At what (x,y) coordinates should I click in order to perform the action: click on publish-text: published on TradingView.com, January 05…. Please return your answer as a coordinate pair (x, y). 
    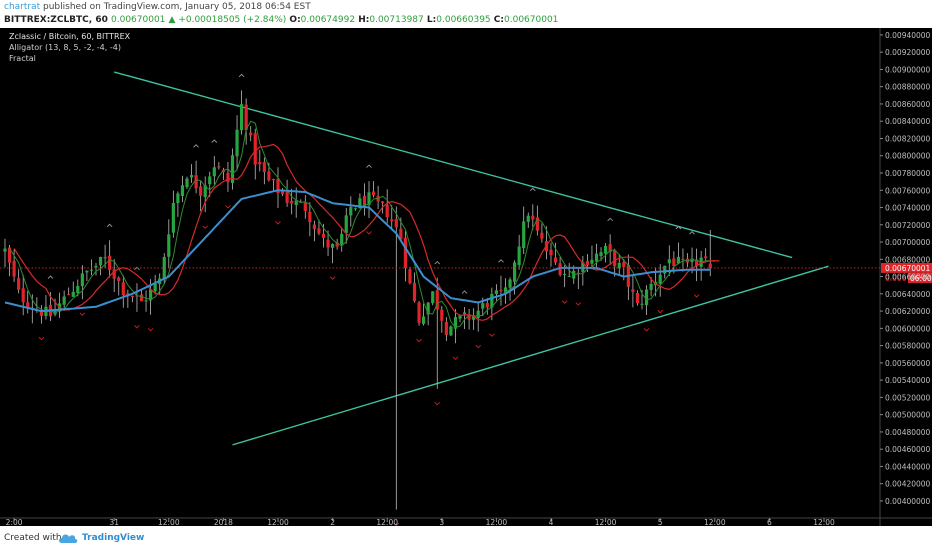
    Looking at the image, I should click on (177, 7).